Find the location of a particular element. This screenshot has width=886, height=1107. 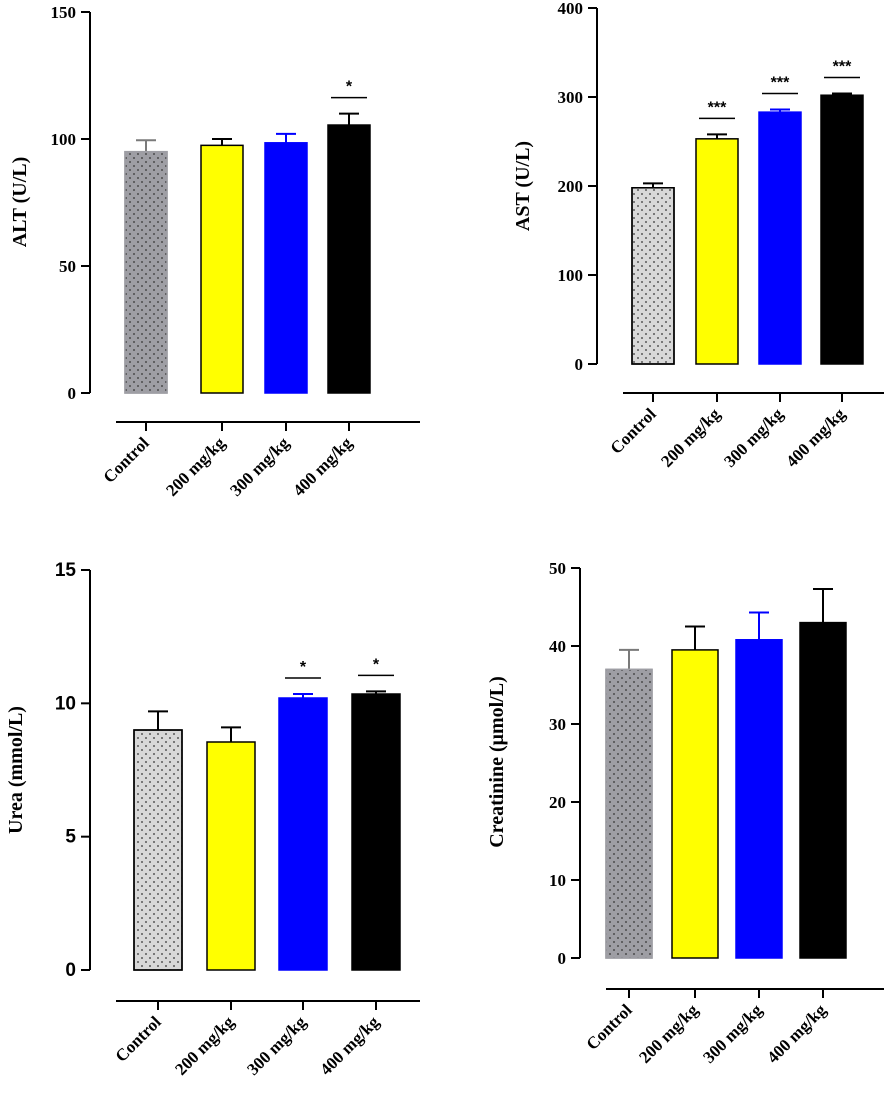

ast-bar-pattern is located at coordinates (653, 276).